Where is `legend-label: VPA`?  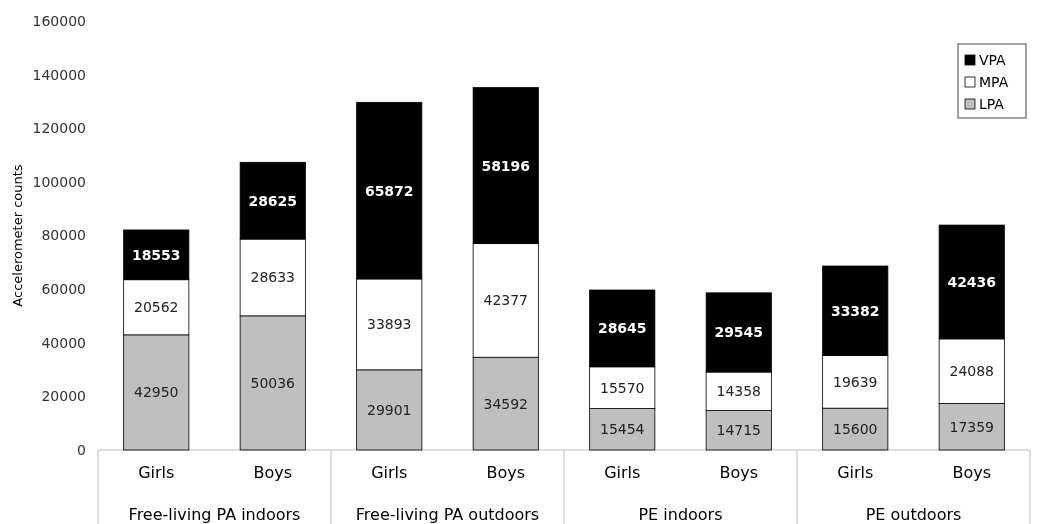
legend-label: VPA is located at coordinates (993, 60).